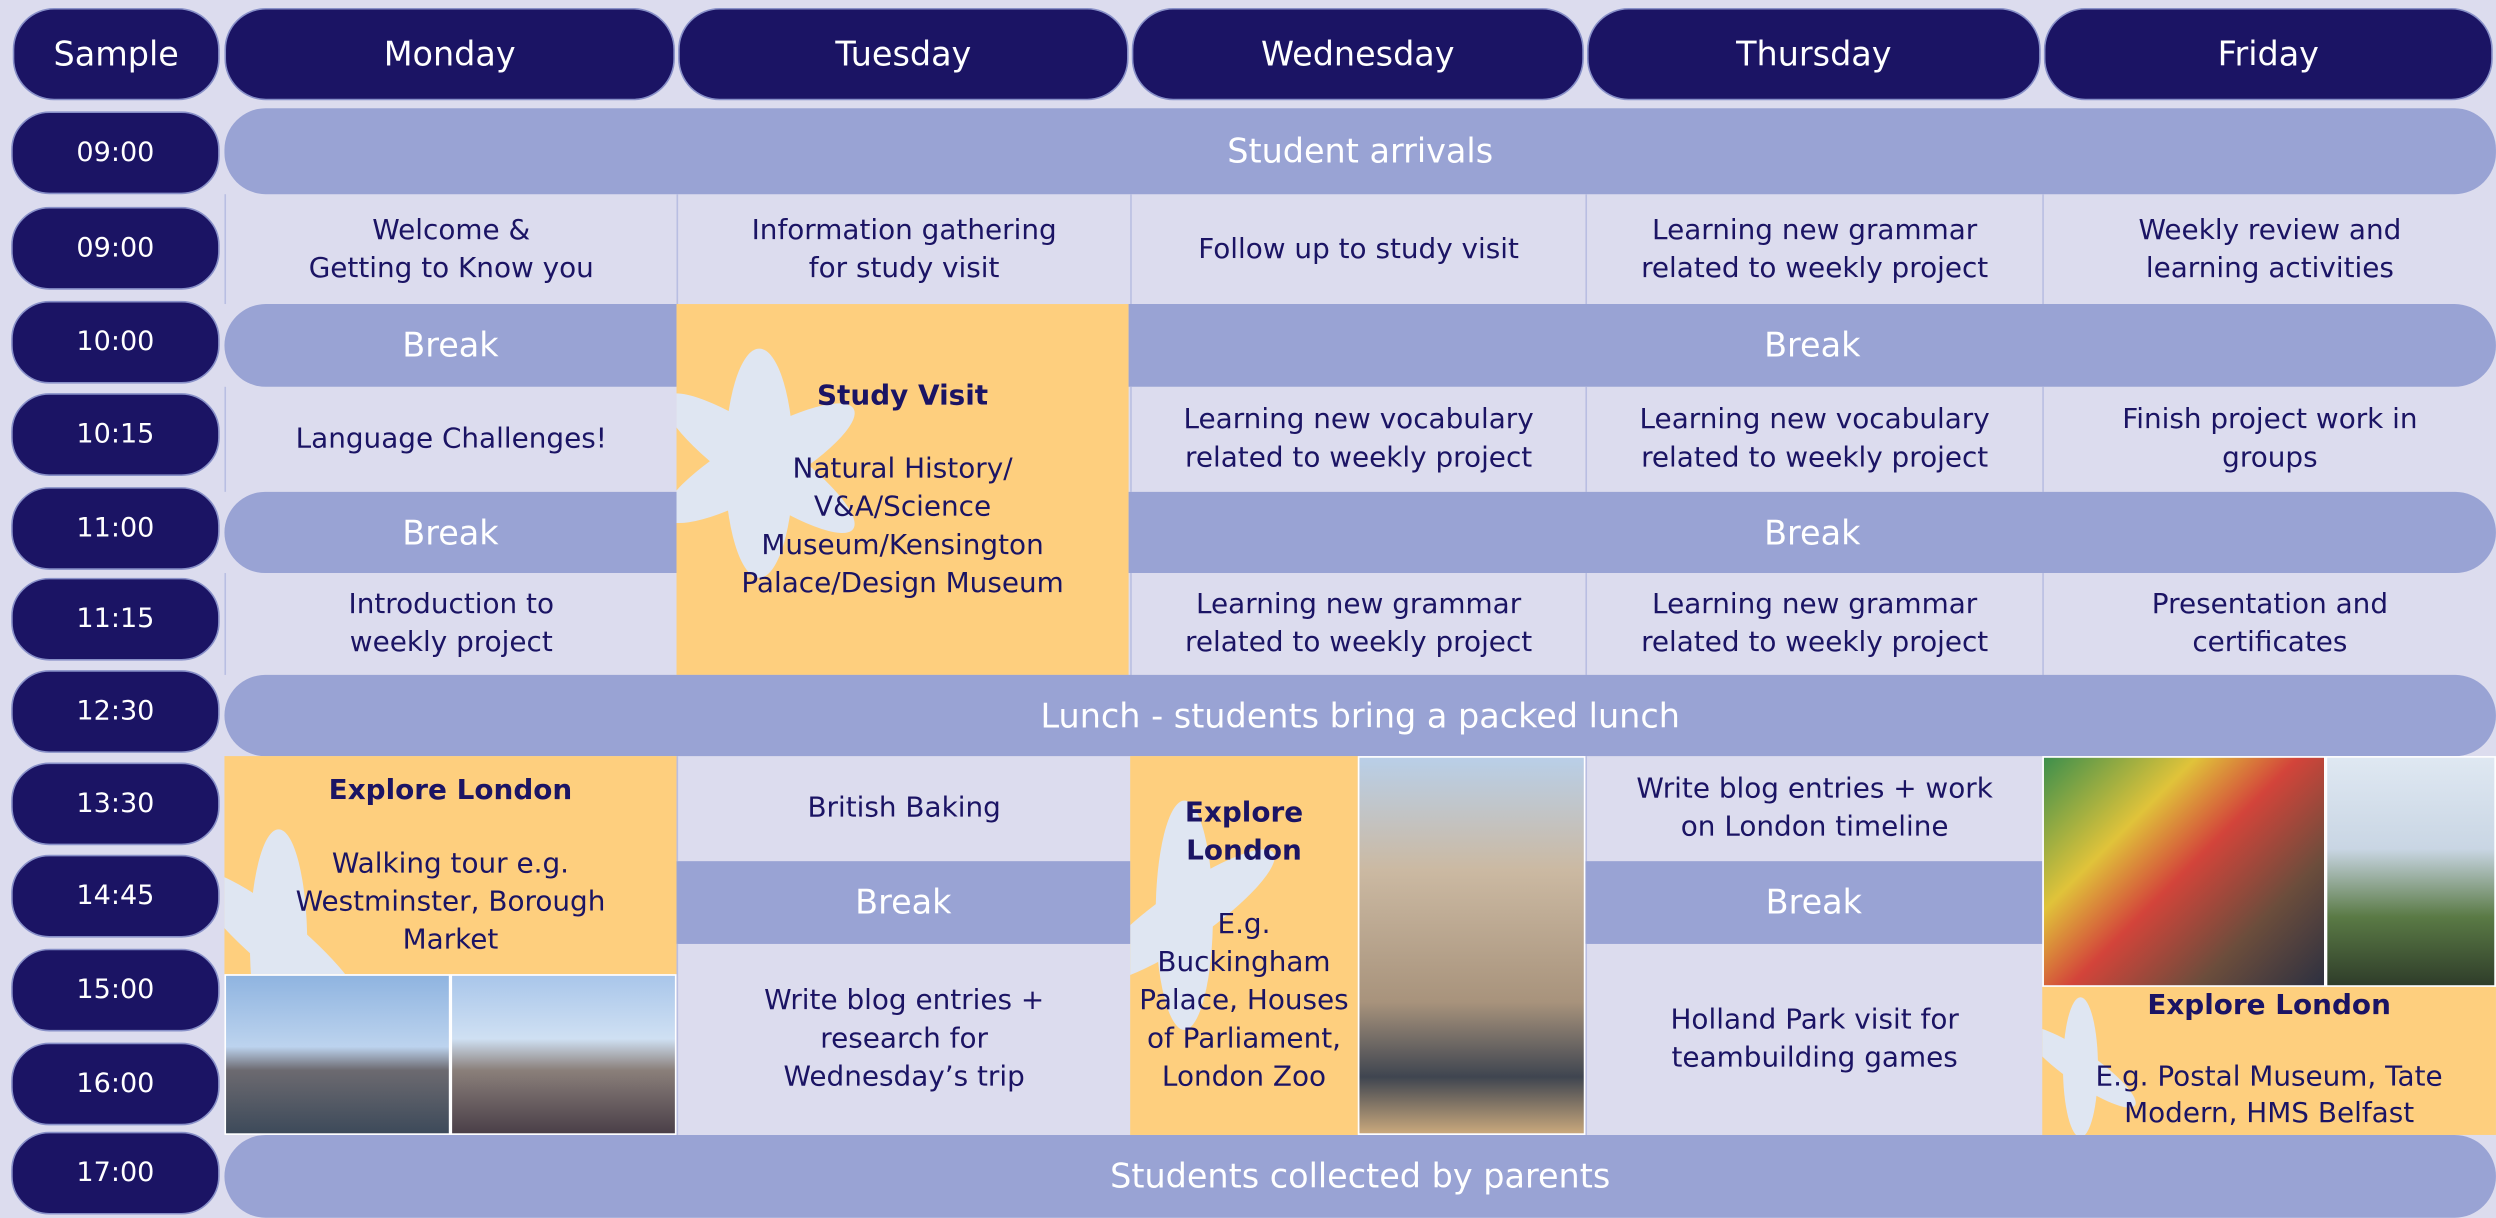  What do you see at coordinates (115, 1084) in the screenshot?
I see `time-label: 16:00` at bounding box center [115, 1084].